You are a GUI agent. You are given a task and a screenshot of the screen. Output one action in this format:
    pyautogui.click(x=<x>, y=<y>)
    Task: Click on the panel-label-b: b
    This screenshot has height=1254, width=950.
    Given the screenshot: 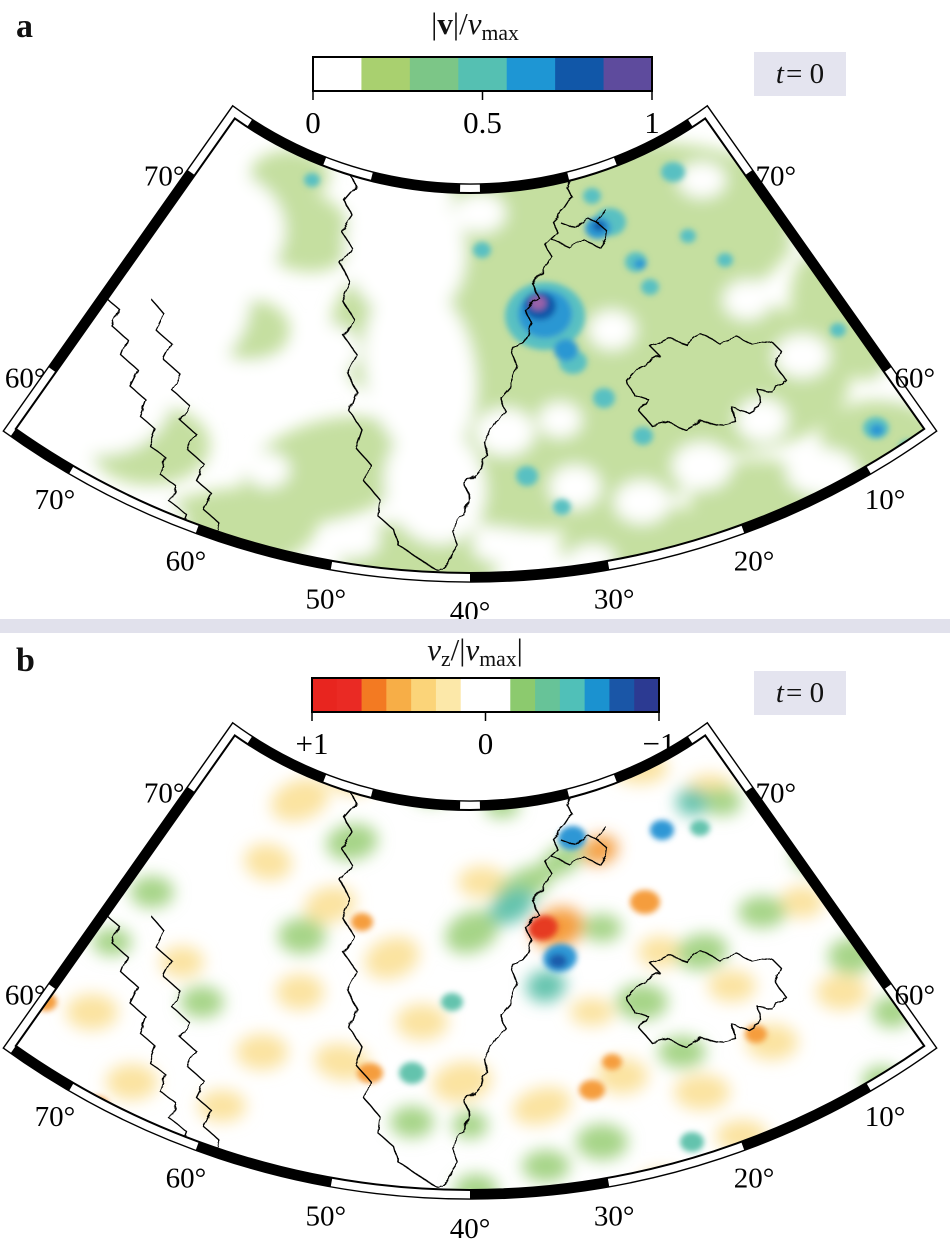 What is the action you would take?
    pyautogui.click(x=25, y=660)
    